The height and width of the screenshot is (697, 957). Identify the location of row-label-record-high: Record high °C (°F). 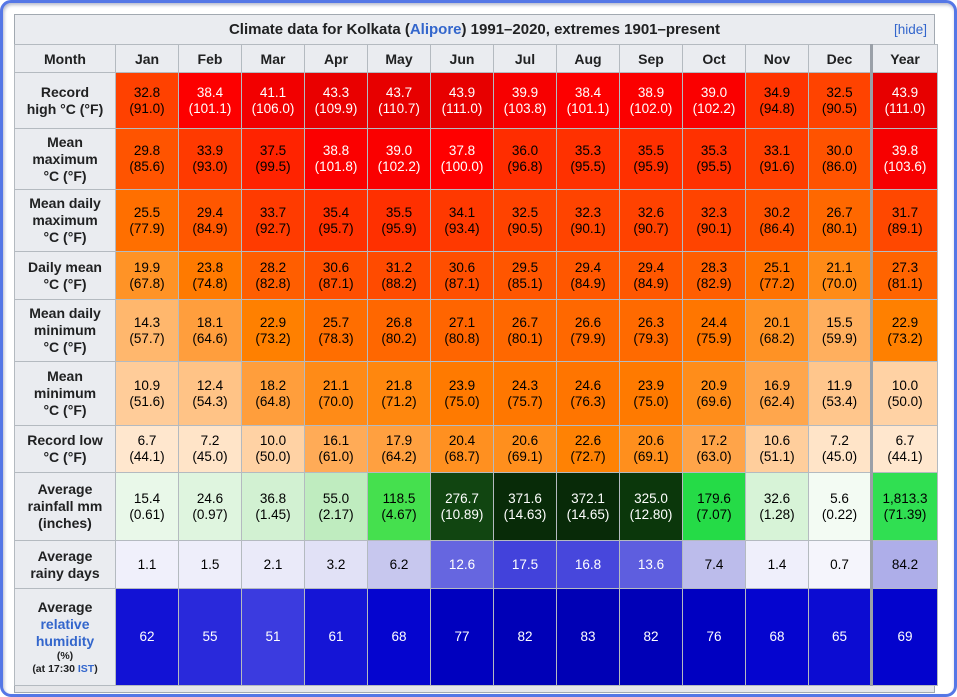
(65, 100).